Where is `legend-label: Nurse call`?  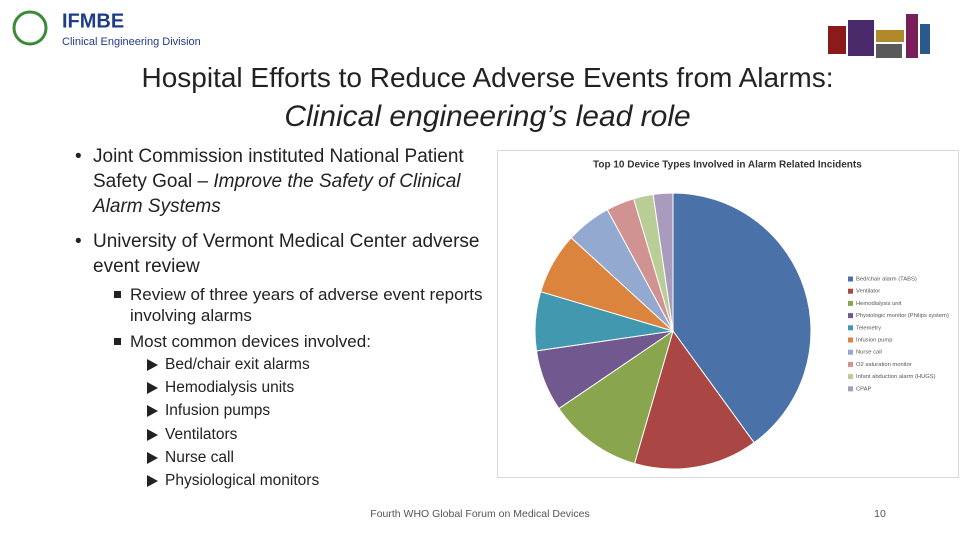 legend-label: Nurse call is located at coordinates (869, 353).